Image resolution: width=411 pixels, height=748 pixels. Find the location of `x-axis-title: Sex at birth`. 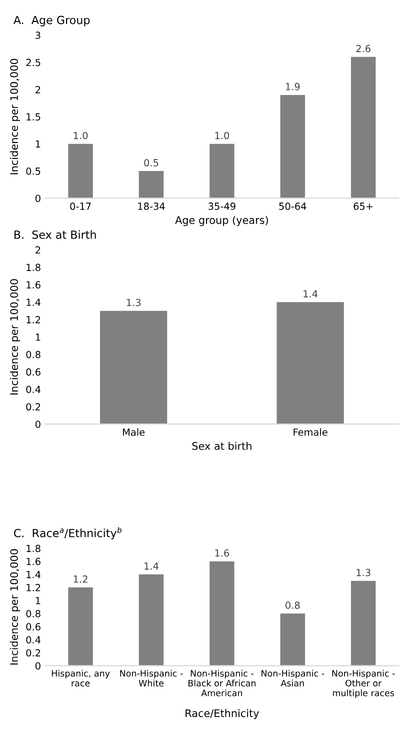

x-axis-title: Sex at birth is located at coordinates (222, 446).